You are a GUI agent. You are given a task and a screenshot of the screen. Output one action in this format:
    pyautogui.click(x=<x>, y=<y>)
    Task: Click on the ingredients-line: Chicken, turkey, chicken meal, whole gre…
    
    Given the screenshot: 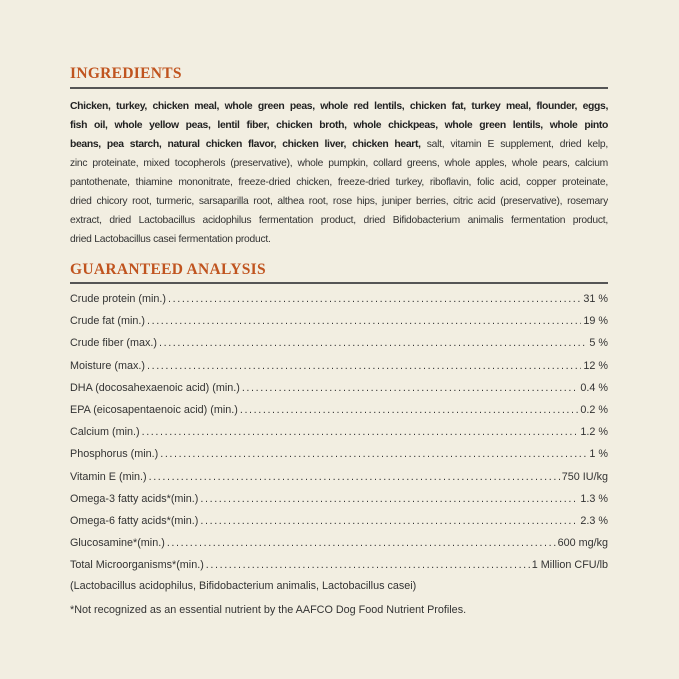 What is the action you would take?
    pyautogui.click(x=339, y=106)
    